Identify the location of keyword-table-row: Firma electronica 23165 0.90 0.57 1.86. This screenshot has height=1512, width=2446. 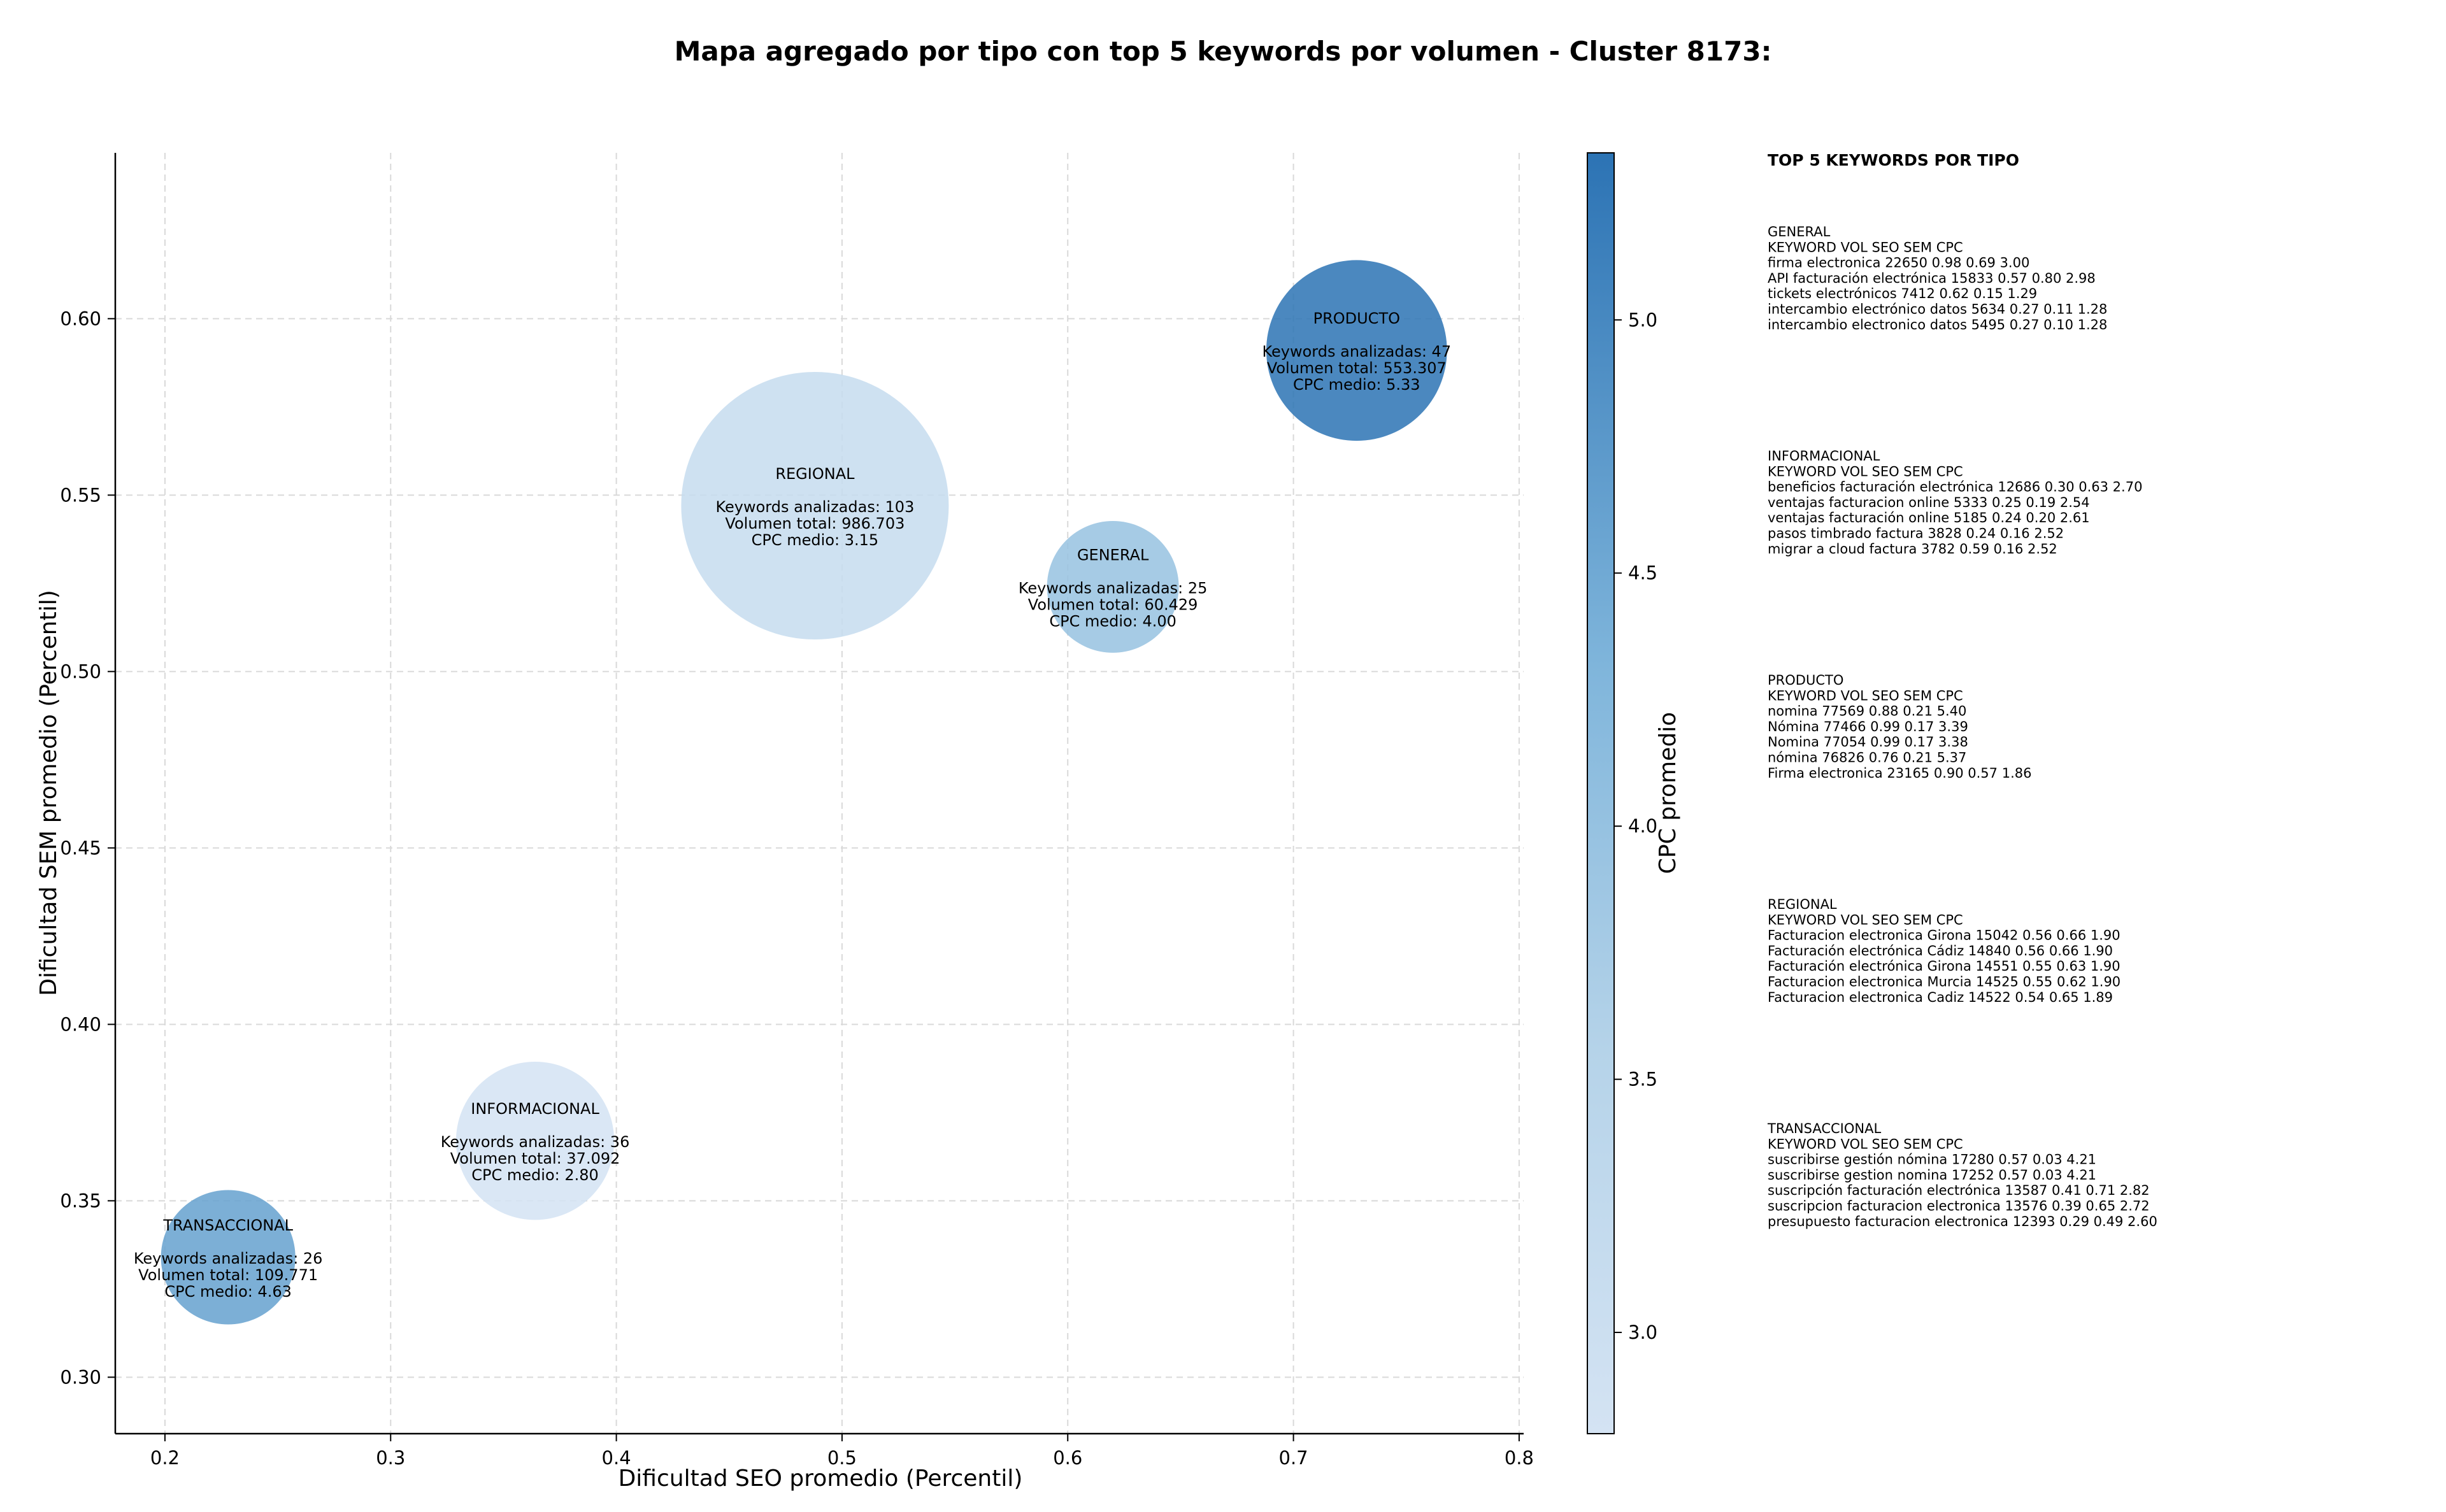
(1900, 773).